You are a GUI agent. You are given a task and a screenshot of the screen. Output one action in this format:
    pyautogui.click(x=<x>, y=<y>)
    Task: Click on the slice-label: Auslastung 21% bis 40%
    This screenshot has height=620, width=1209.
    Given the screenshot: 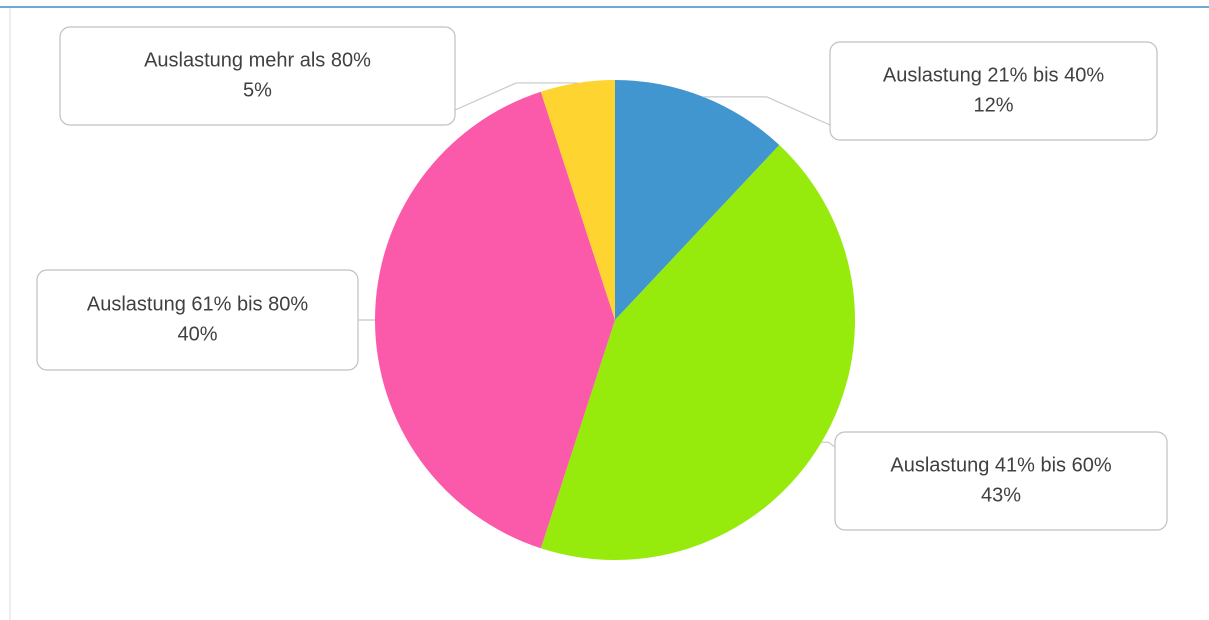 What is the action you would take?
    pyautogui.click(x=993, y=75)
    